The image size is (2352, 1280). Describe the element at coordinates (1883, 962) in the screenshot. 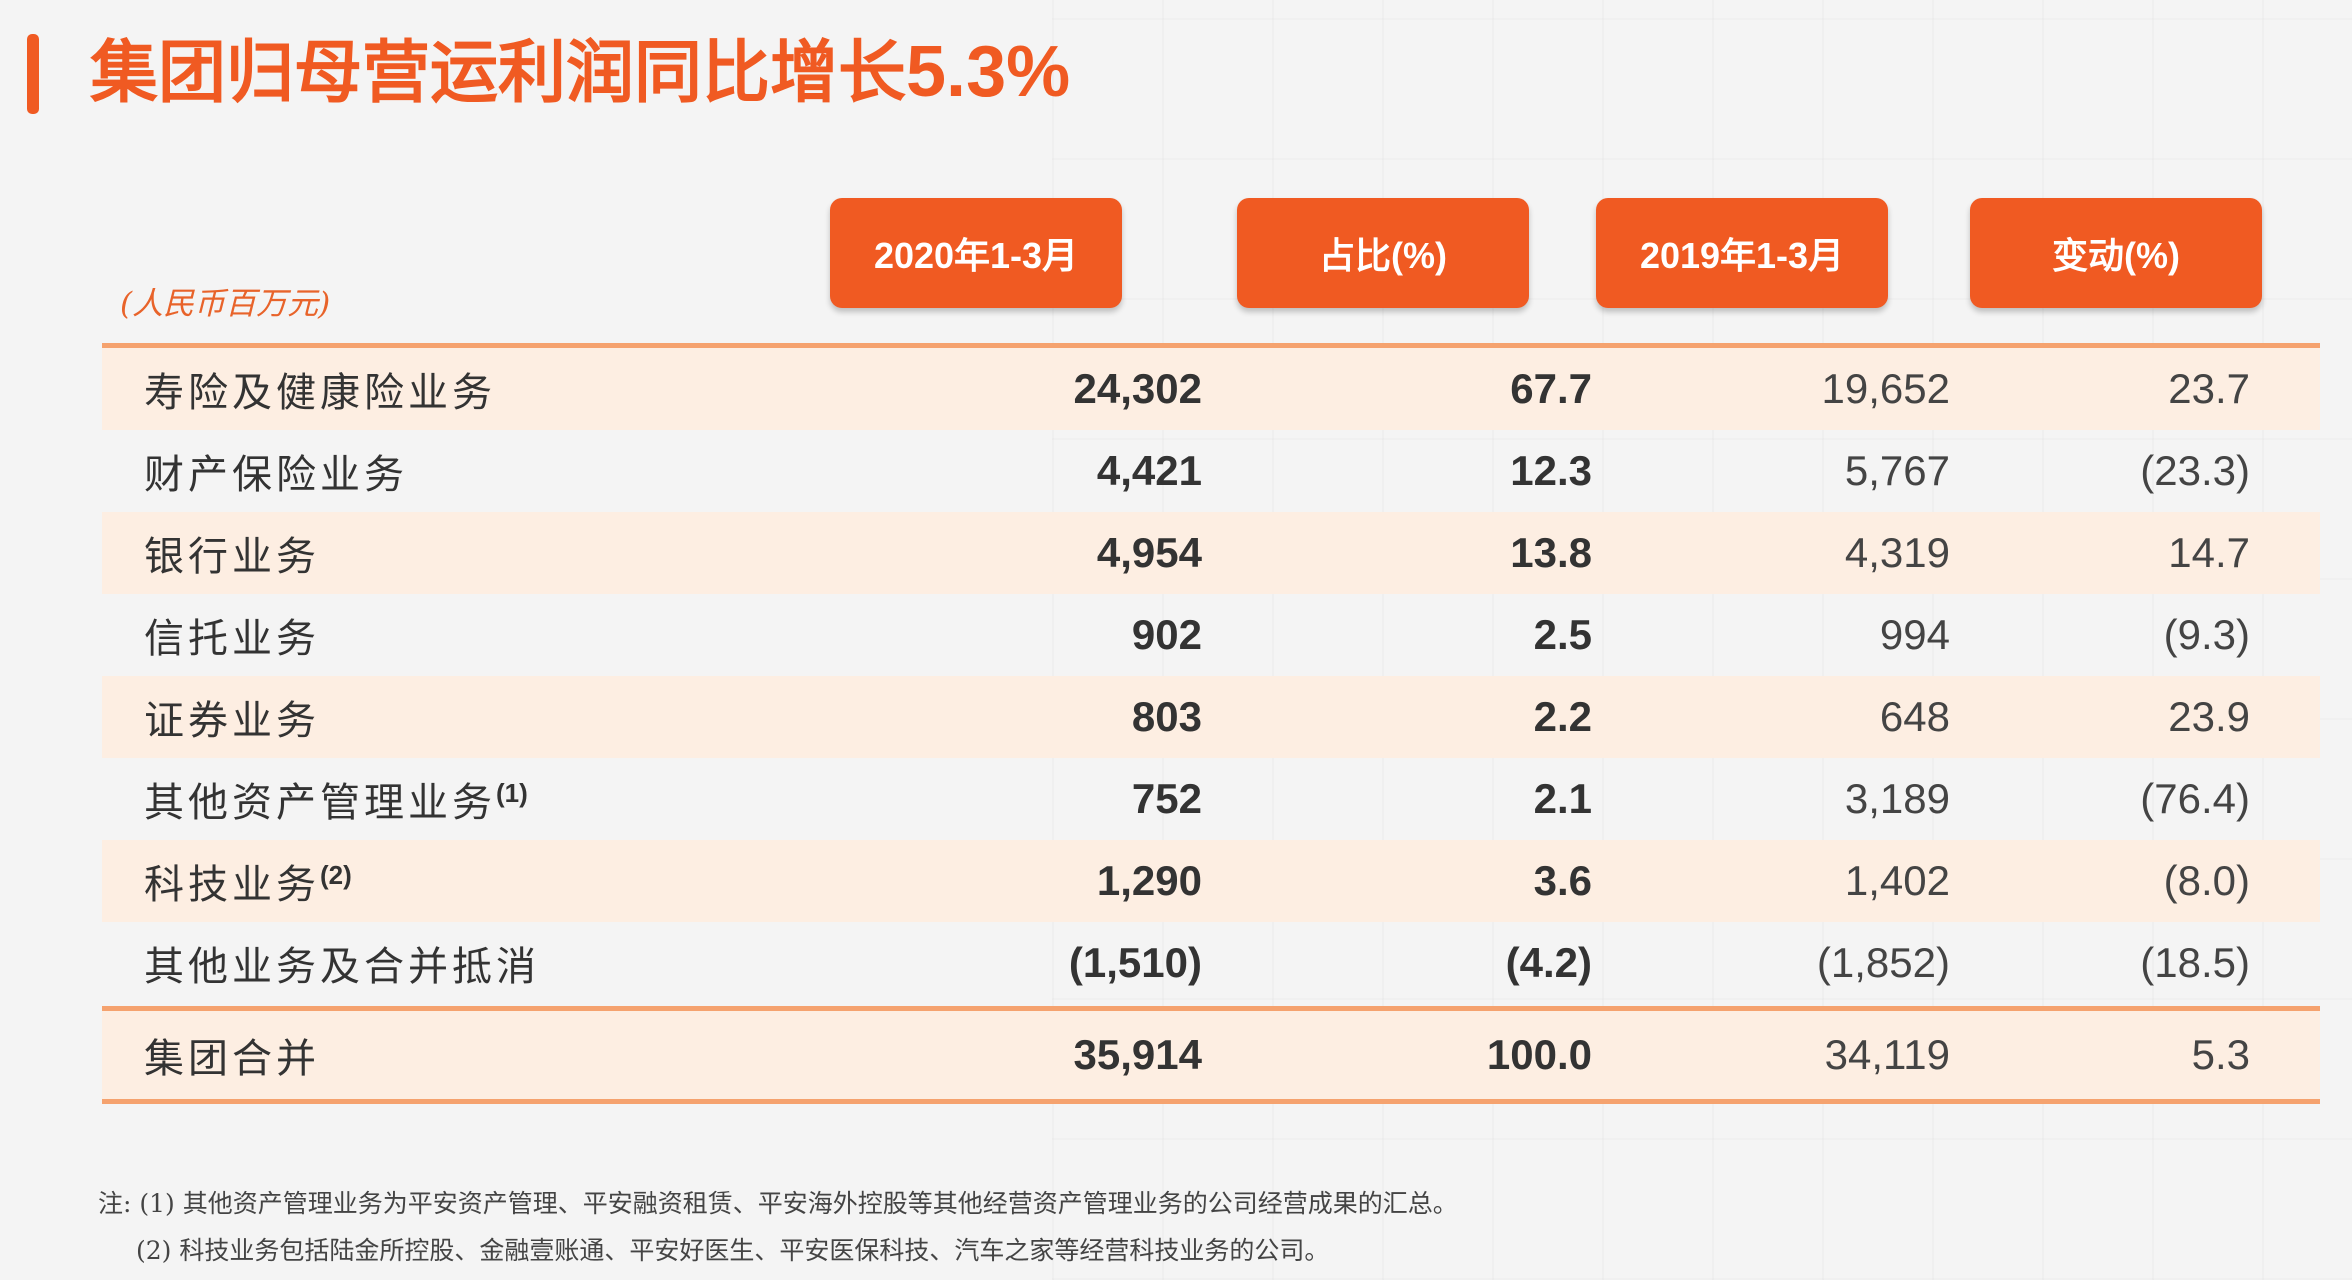

I see `cell-2019: (1,852)` at that location.